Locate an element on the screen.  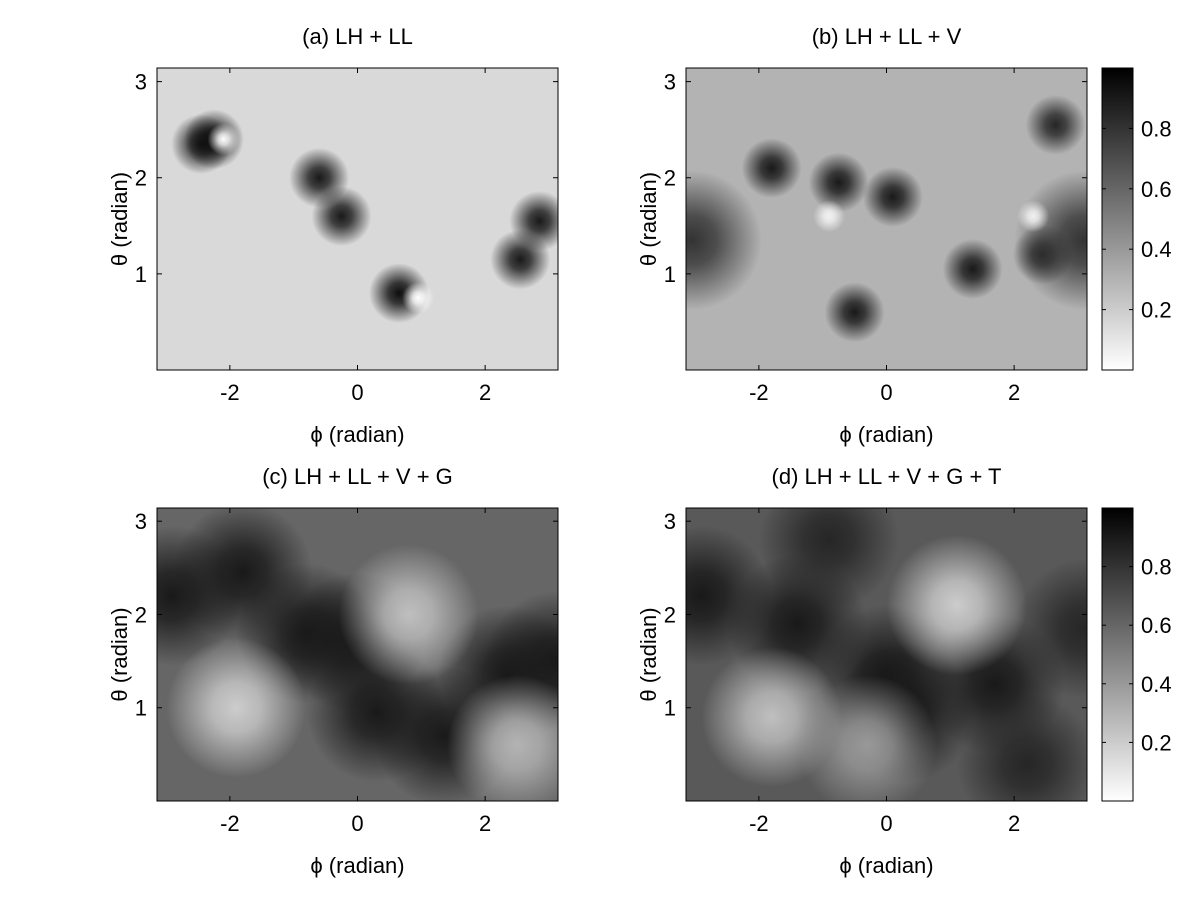
panel-title: (b) LH + LL + V is located at coordinates (887, 36).